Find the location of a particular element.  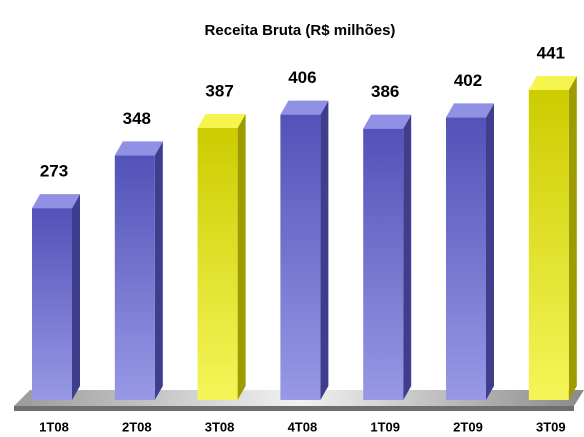

x-tick-label: 1T09 is located at coordinates (385, 426).